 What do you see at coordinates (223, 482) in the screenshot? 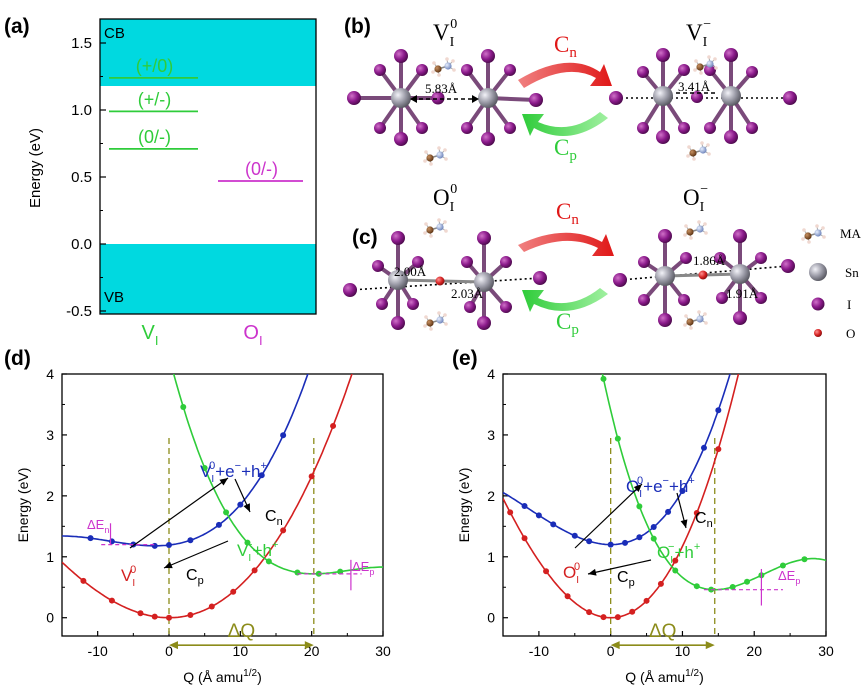
I see `excite-arrow-d-head` at bounding box center [223, 482].